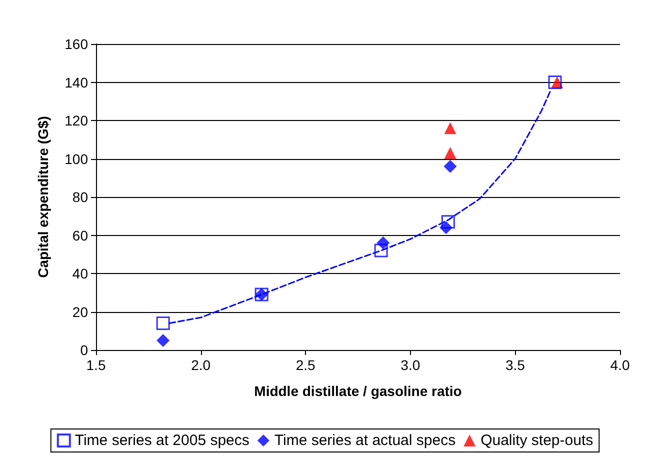 This screenshot has height=464, width=650. Describe the element at coordinates (80, 235) in the screenshot. I see `y-tick-label: 60` at that location.